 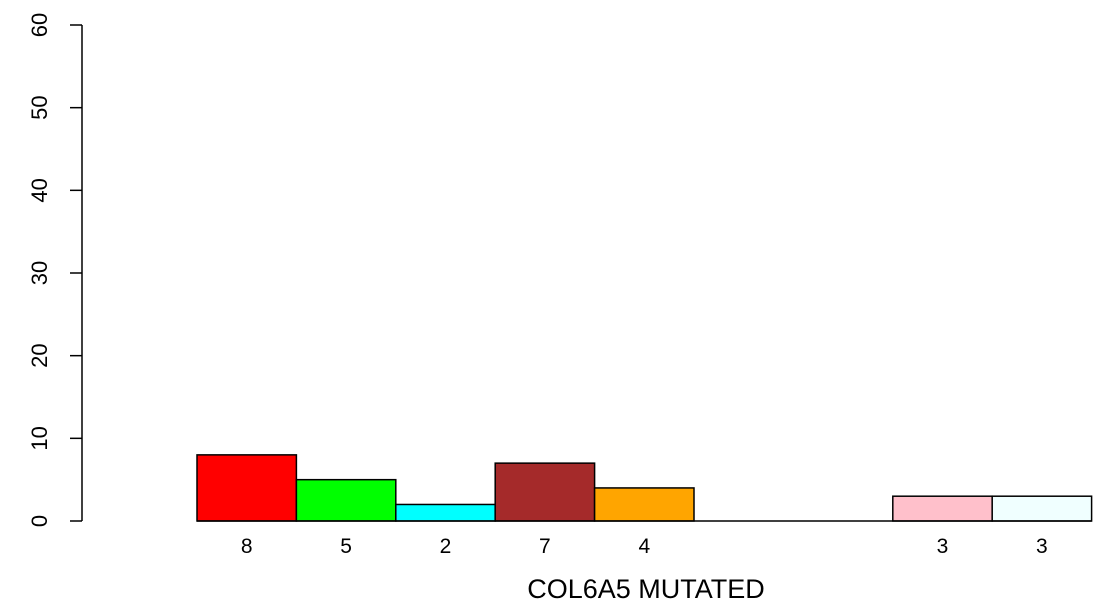 What do you see at coordinates (446, 546) in the screenshot?
I see `bar-label: 2` at bounding box center [446, 546].